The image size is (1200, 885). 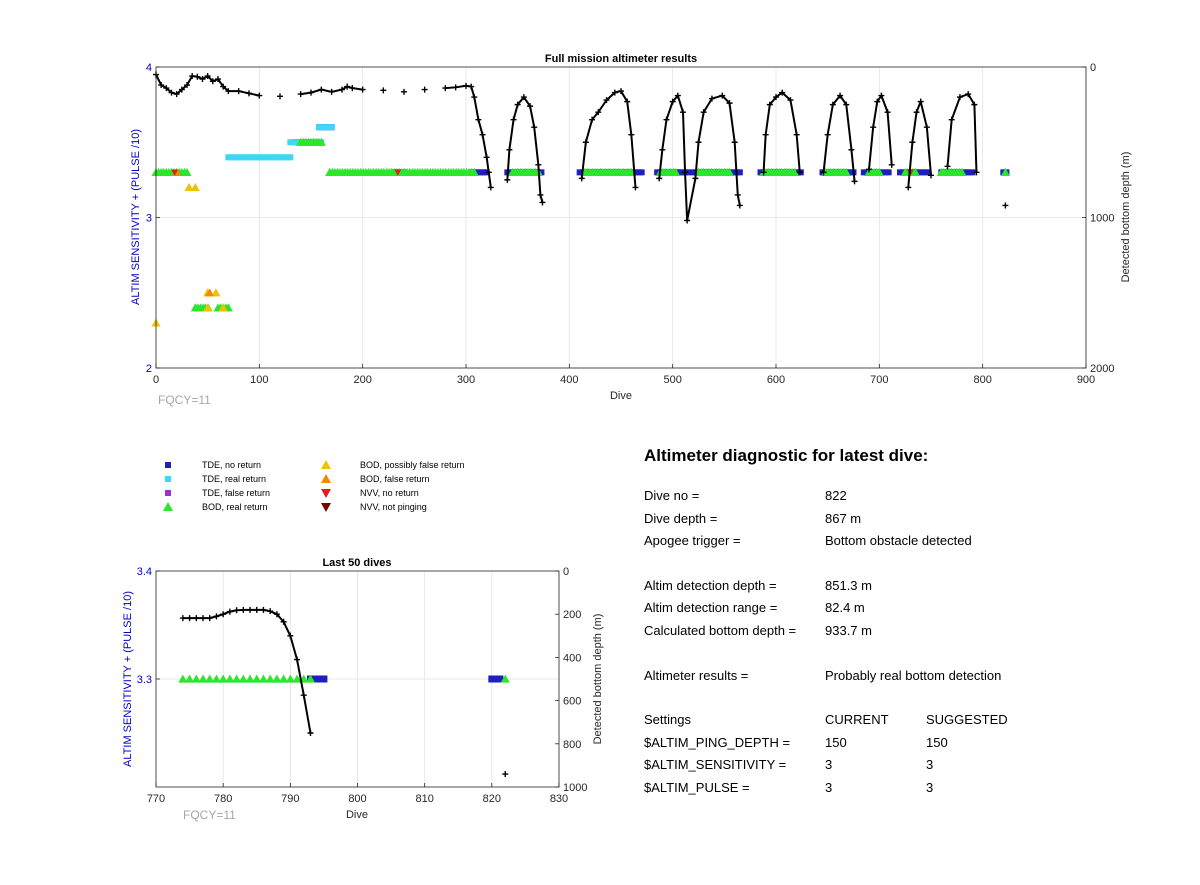 What do you see at coordinates (149, 219) in the screenshot?
I see `y-tick-label: 3` at bounding box center [149, 219].